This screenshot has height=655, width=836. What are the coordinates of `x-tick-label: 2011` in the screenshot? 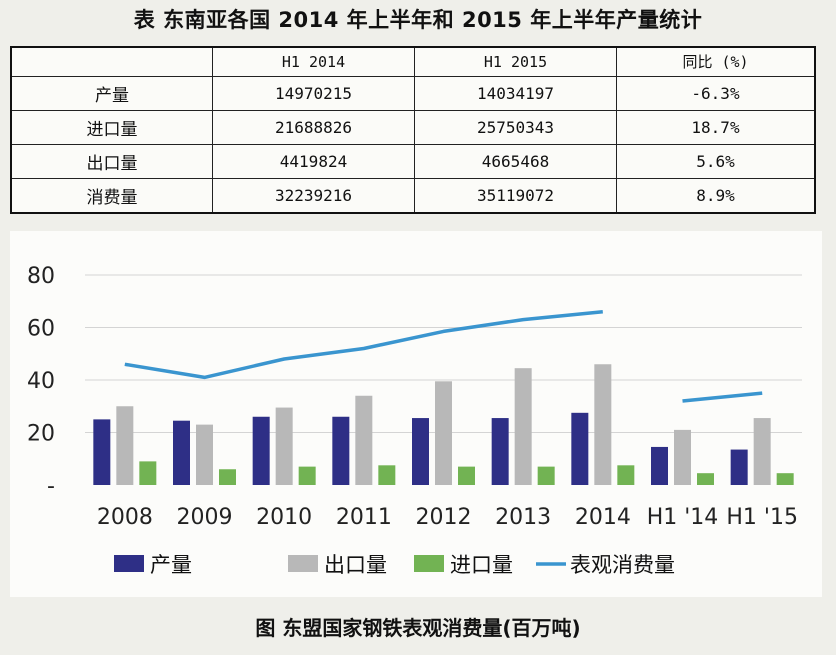 It's located at (364, 517).